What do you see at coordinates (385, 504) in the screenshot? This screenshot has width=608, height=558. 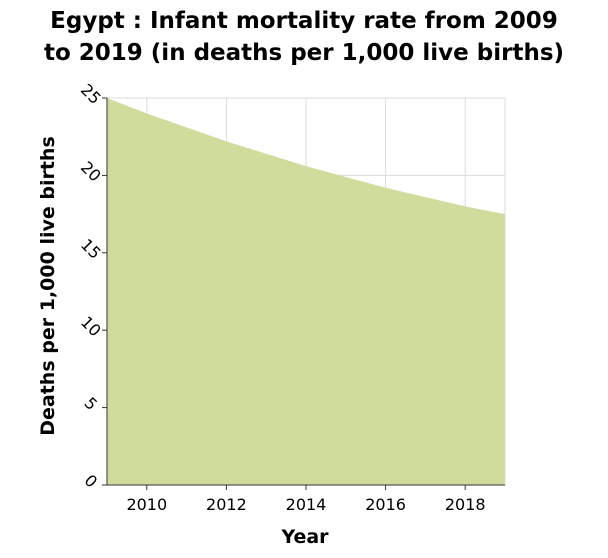 I see `x-tick-label: 2016` at bounding box center [385, 504].